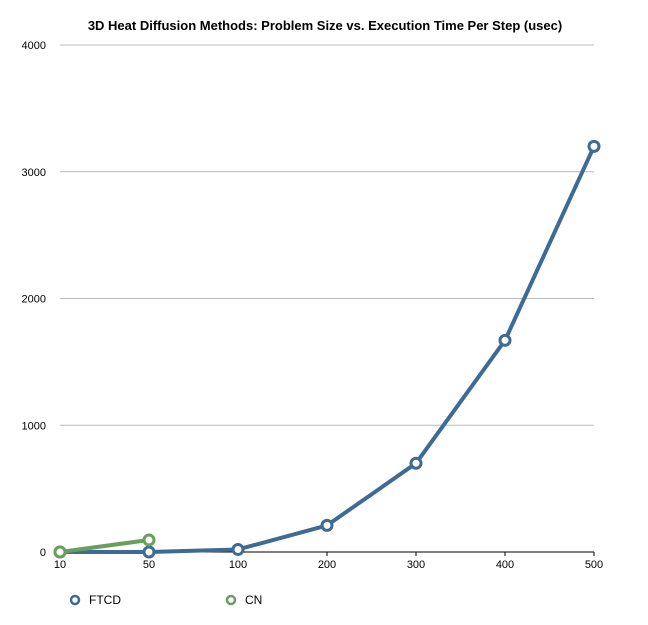  What do you see at coordinates (34, 300) in the screenshot?
I see `y-tick-label: 2000` at bounding box center [34, 300].